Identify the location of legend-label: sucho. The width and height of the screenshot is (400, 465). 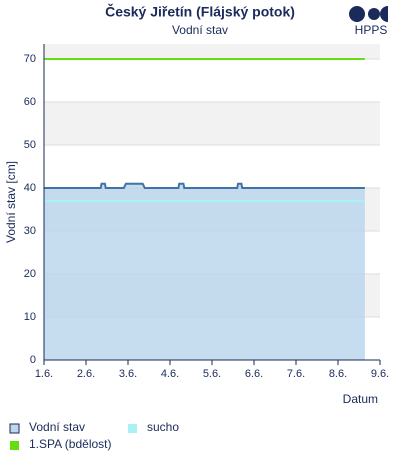
(163, 427).